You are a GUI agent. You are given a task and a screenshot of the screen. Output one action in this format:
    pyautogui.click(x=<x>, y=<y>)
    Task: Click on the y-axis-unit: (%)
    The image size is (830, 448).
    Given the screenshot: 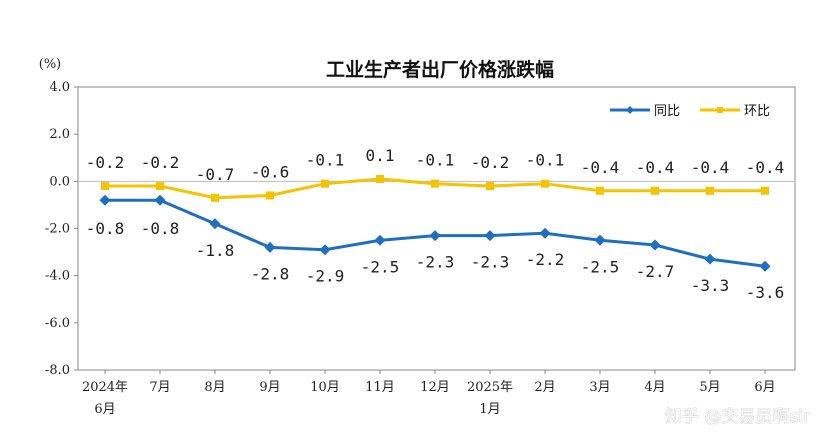 What is the action you would take?
    pyautogui.click(x=50, y=64)
    